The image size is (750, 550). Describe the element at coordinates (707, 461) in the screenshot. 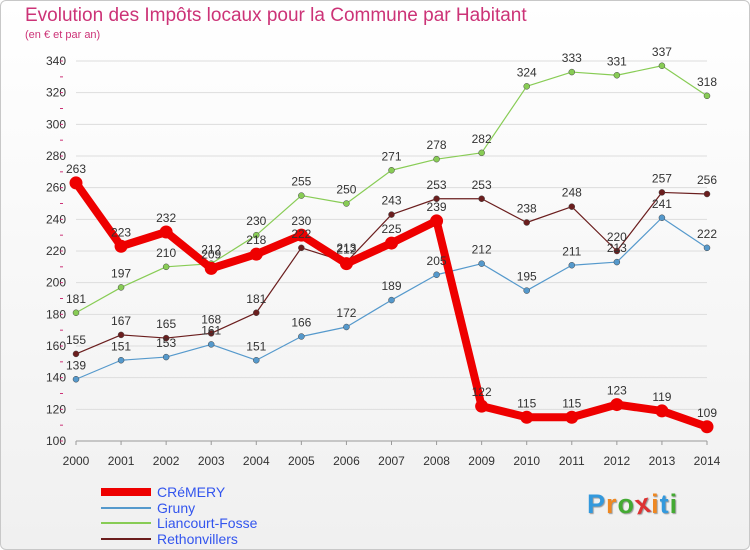

I see `x-tick-label: 2014` at that location.